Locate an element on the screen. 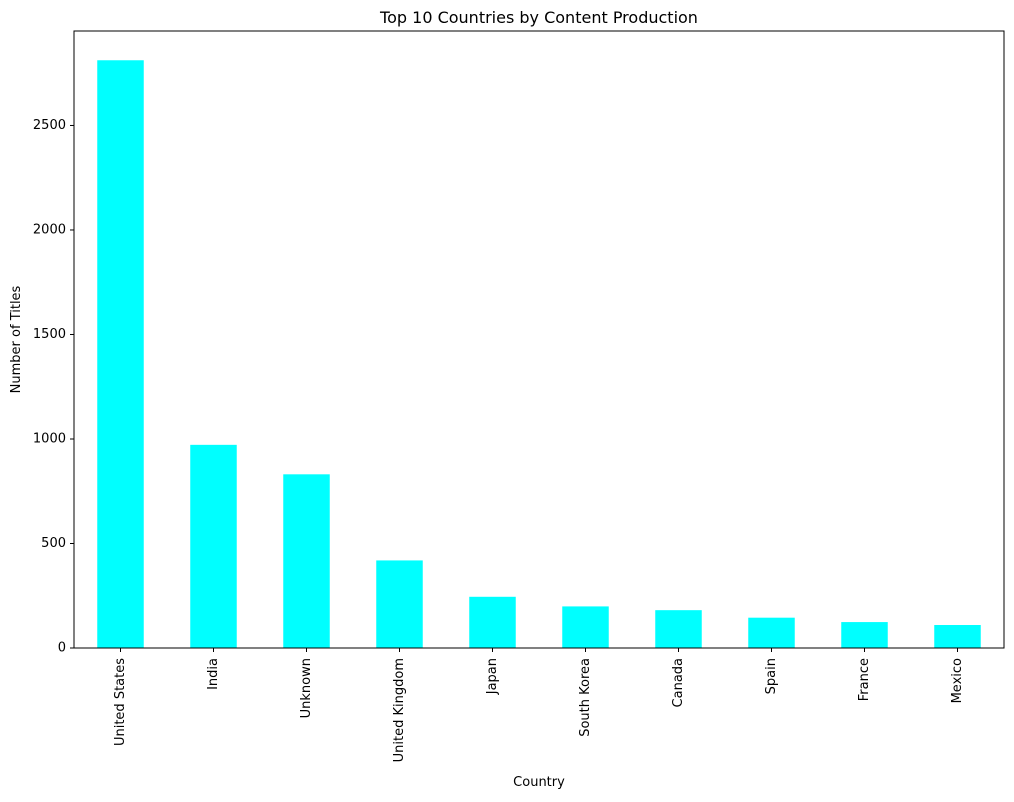 Image resolution: width=1014 pixels, height=802 pixels. bar-spain is located at coordinates (771, 632).